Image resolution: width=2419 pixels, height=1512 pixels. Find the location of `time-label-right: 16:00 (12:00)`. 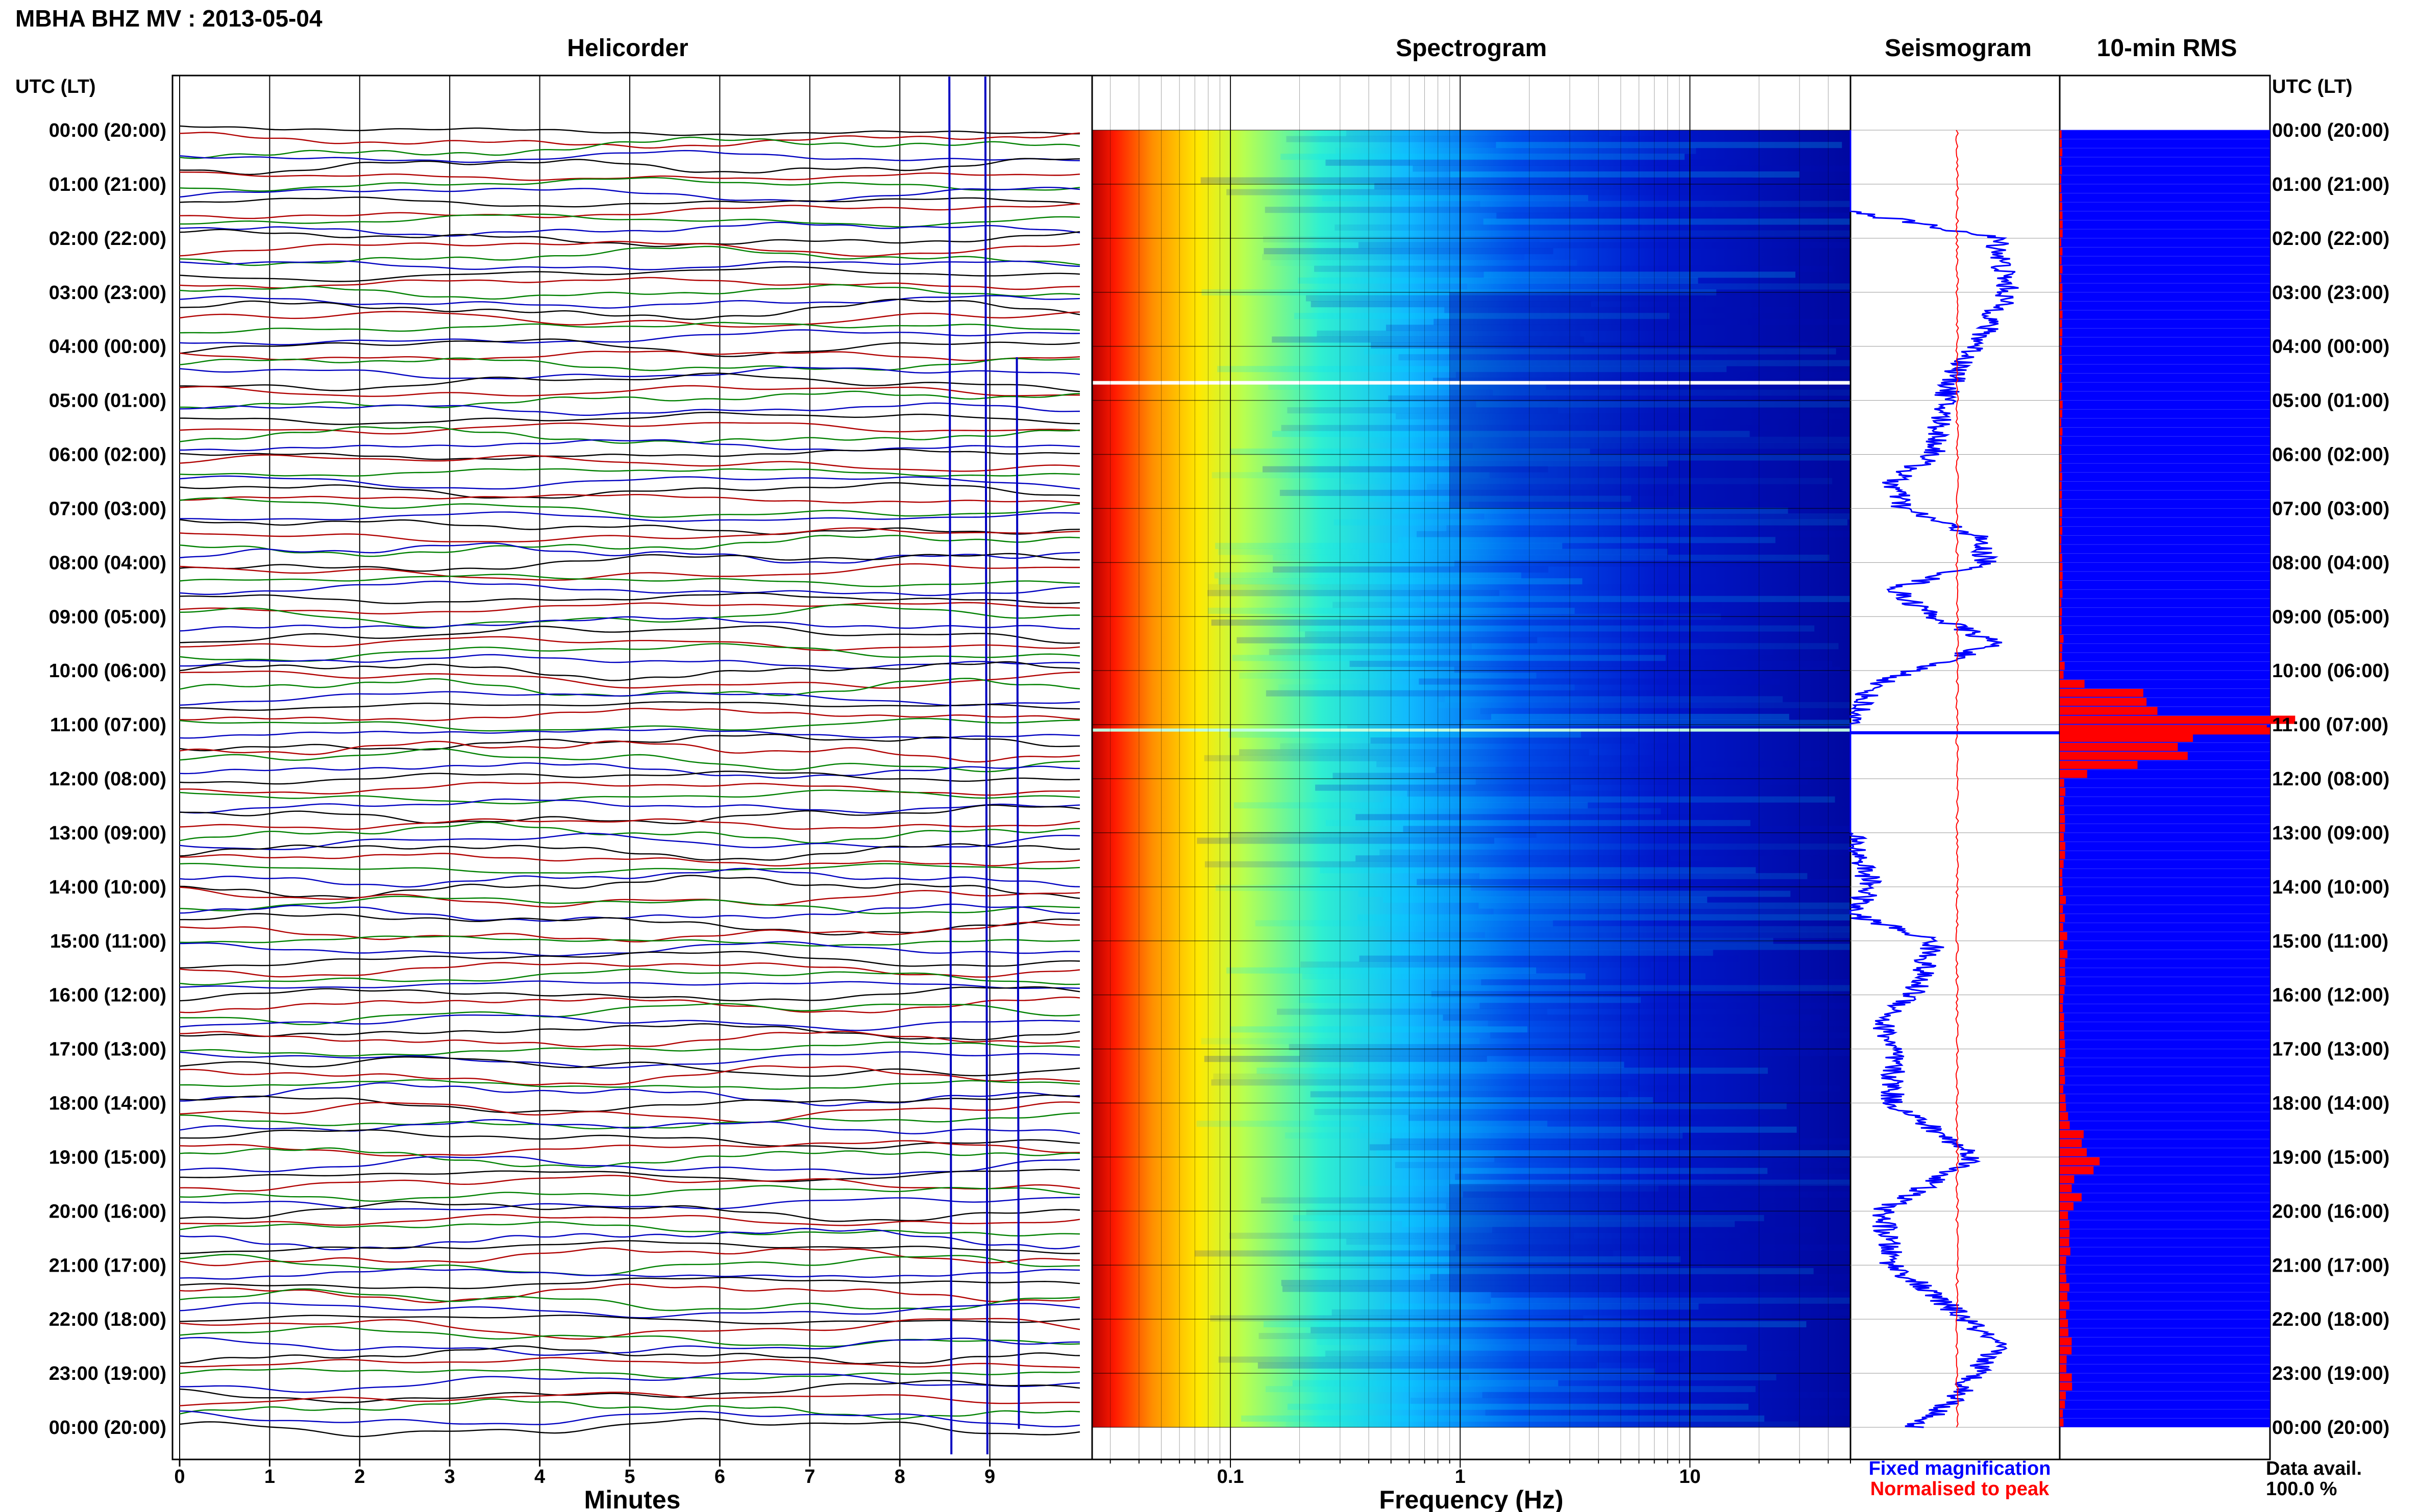

time-label-right: 16:00 (12:00) is located at coordinates (2330, 995).